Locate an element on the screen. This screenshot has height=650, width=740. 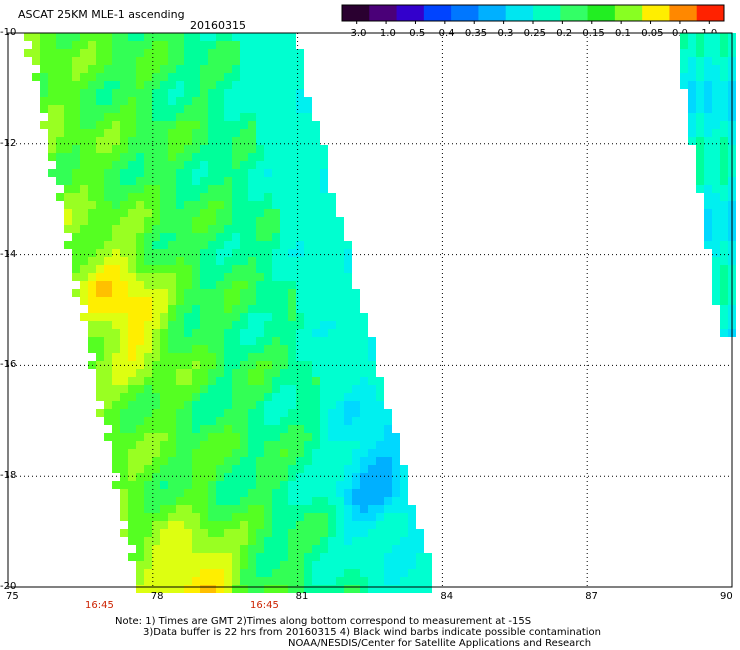
x-tick-label: 78 is located at coordinates (157, 596).